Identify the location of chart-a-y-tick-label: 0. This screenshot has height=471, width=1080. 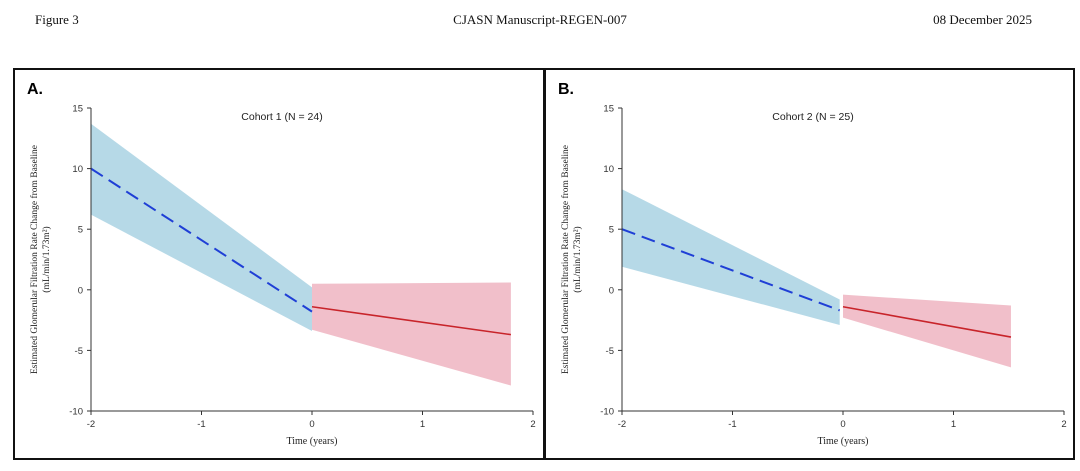
(80, 290).